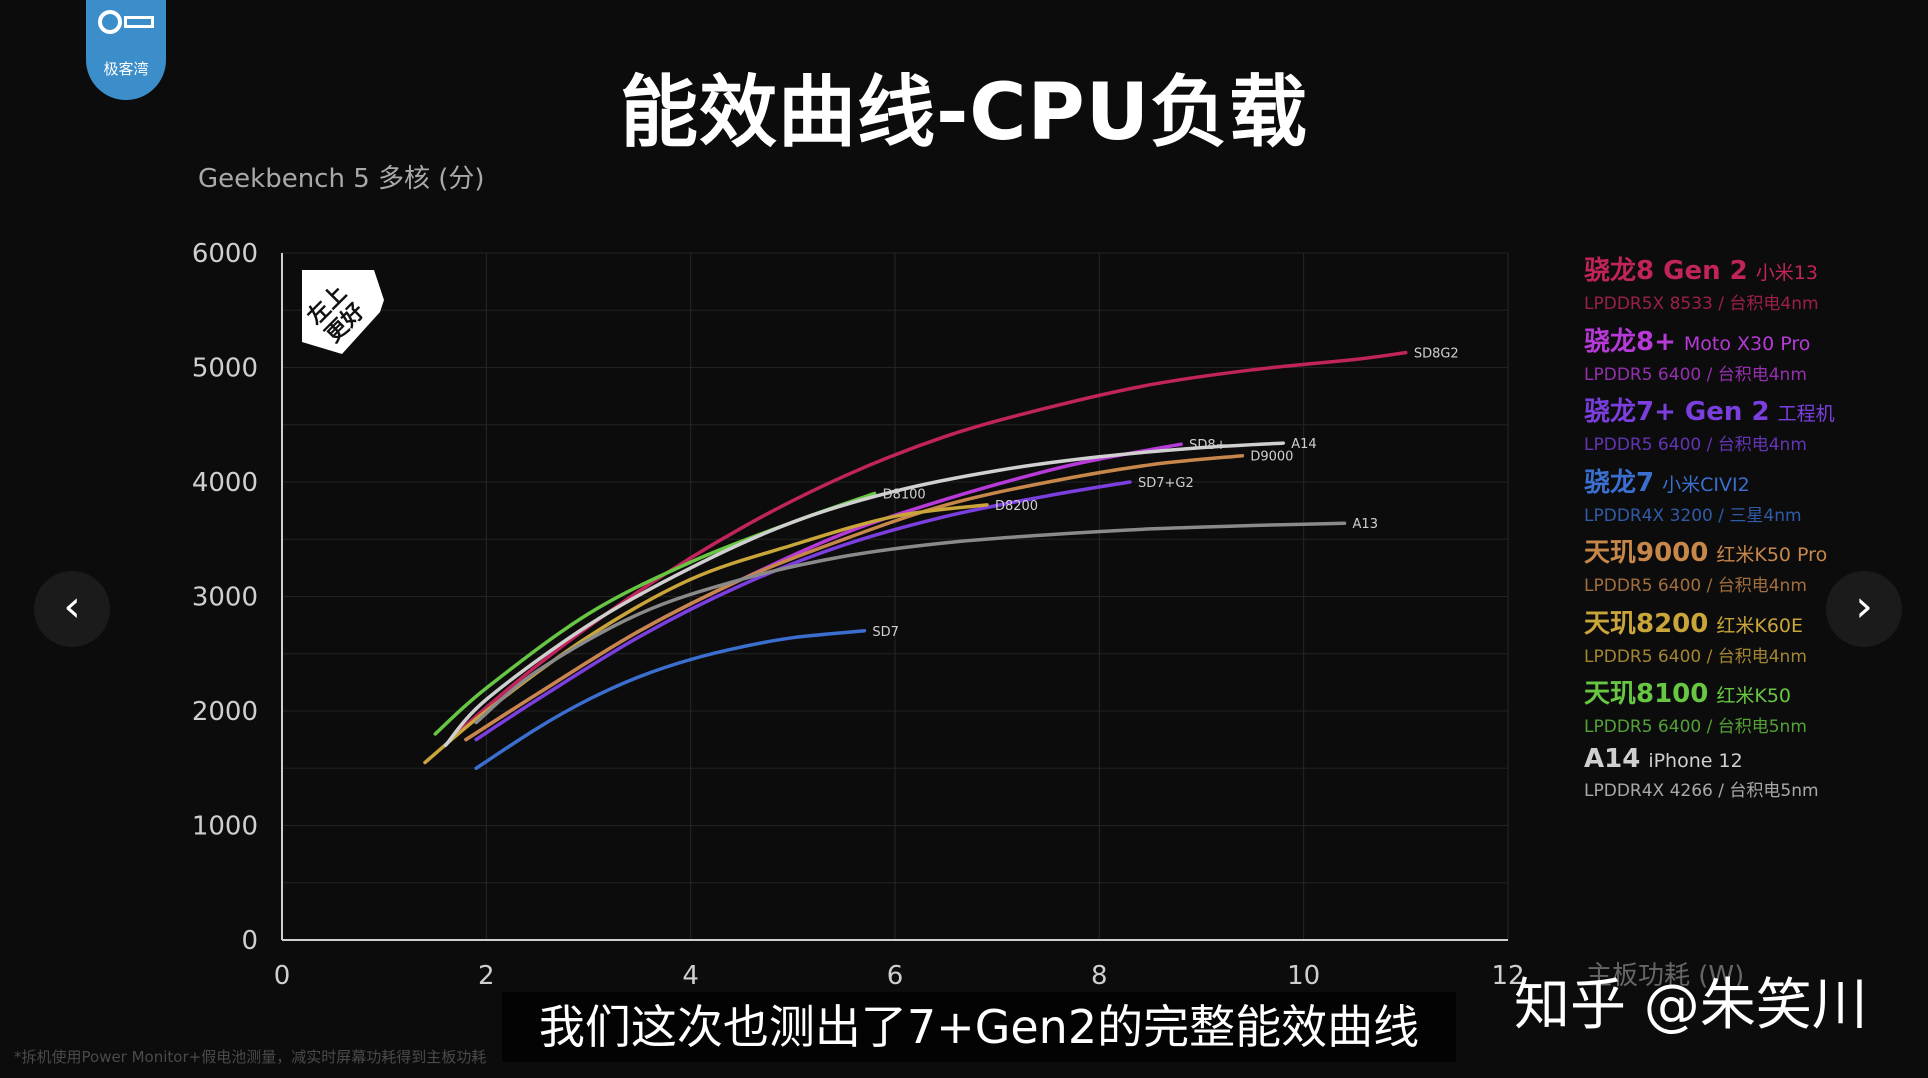  What do you see at coordinates (1665, 976) in the screenshot?
I see `x-axis-title: 主板功耗 (W)` at bounding box center [1665, 976].